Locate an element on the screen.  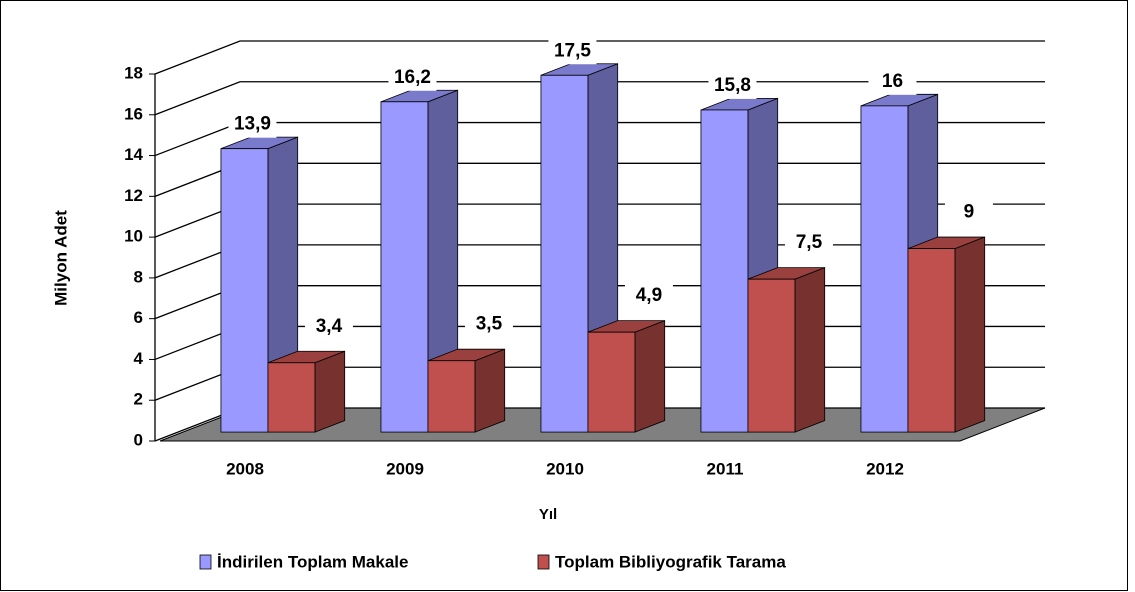
value-label: 15,8 is located at coordinates (732, 85).